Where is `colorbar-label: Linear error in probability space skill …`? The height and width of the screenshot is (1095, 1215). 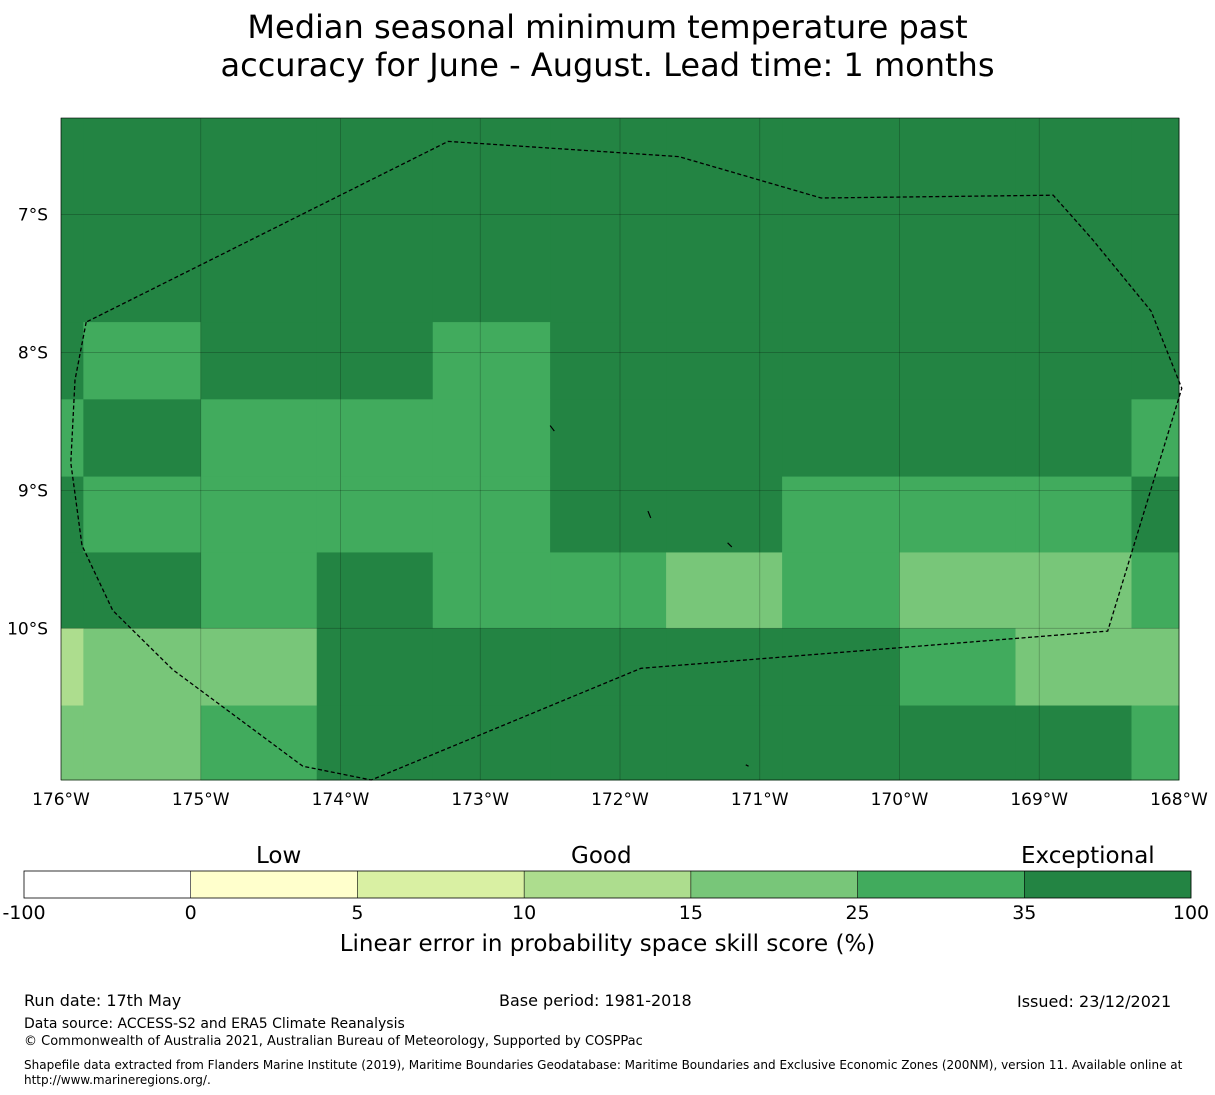 colorbar-label: Linear error in probability space skill … is located at coordinates (607, 944).